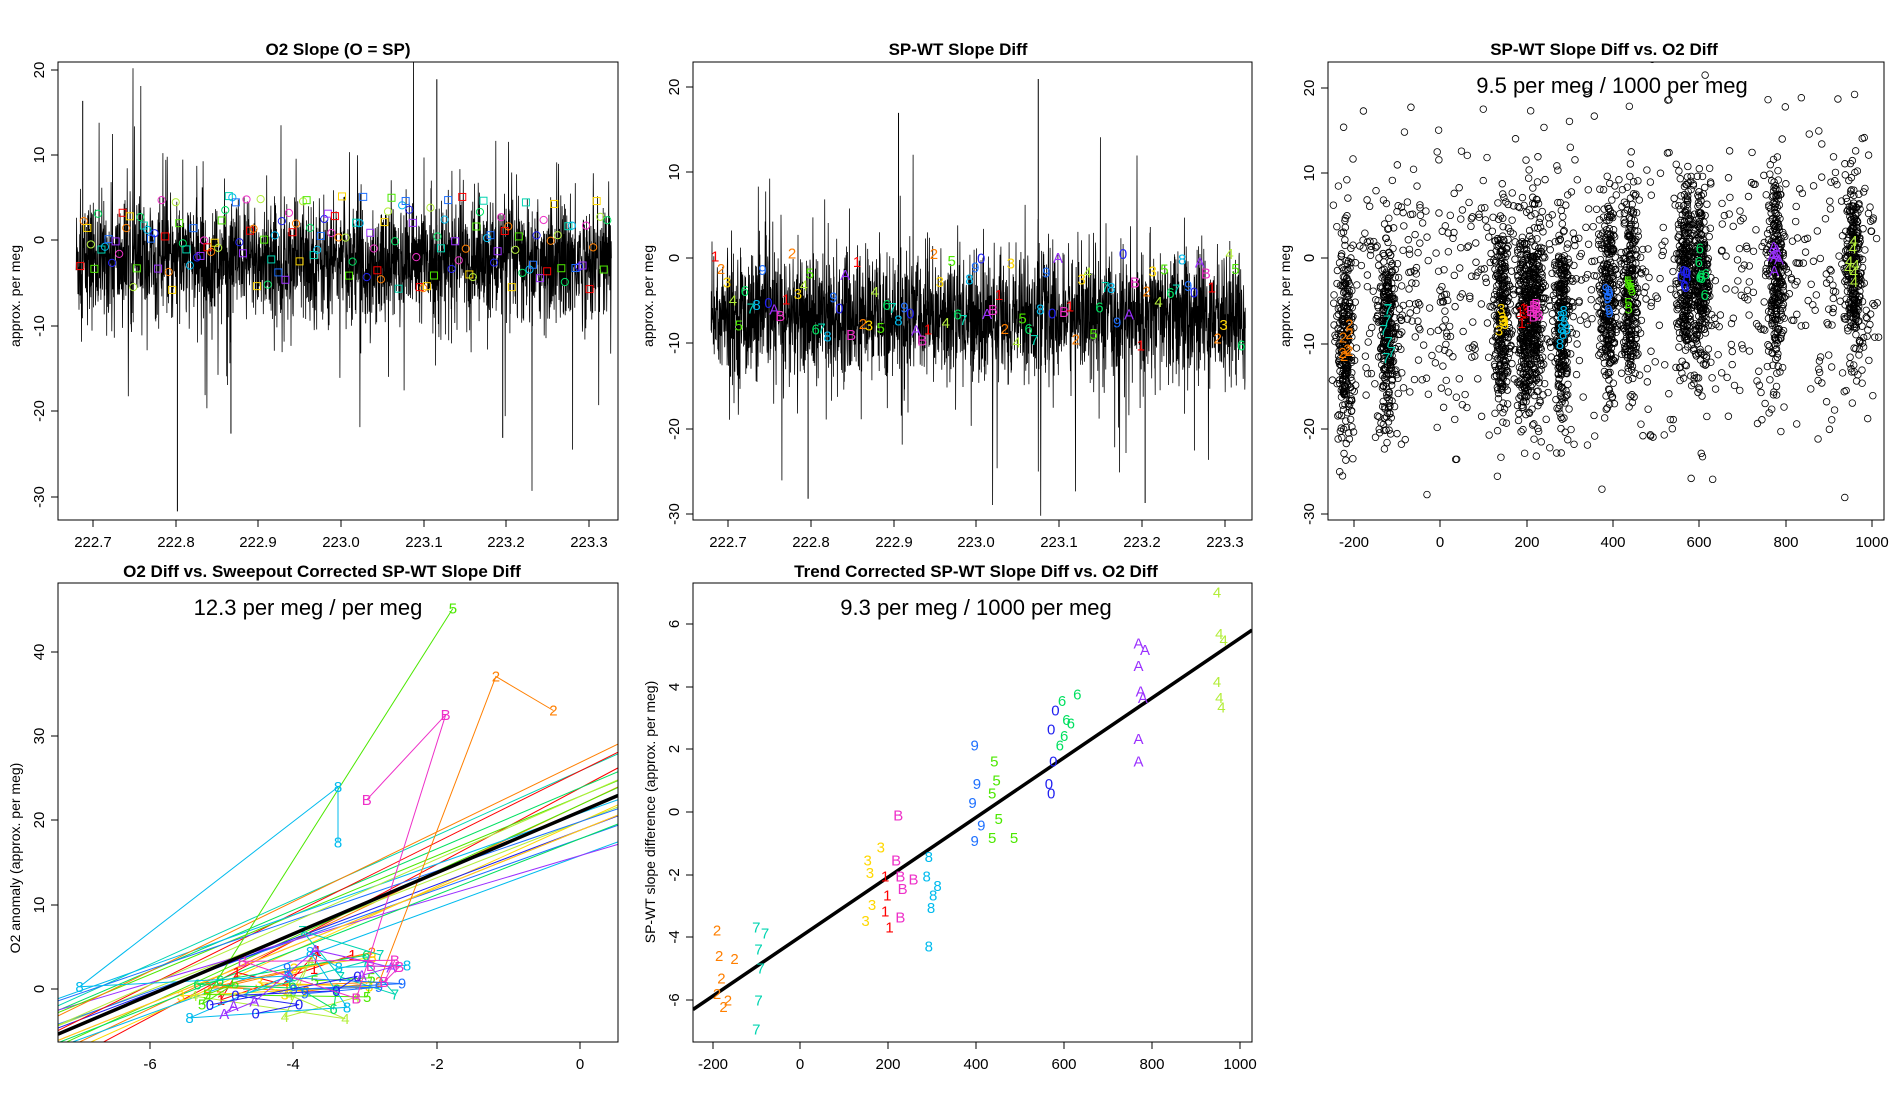  Describe the element at coordinates (308, 607) in the screenshot. I see `panel-4-slope-annotation: 12.3 per meg / per meg` at that location.